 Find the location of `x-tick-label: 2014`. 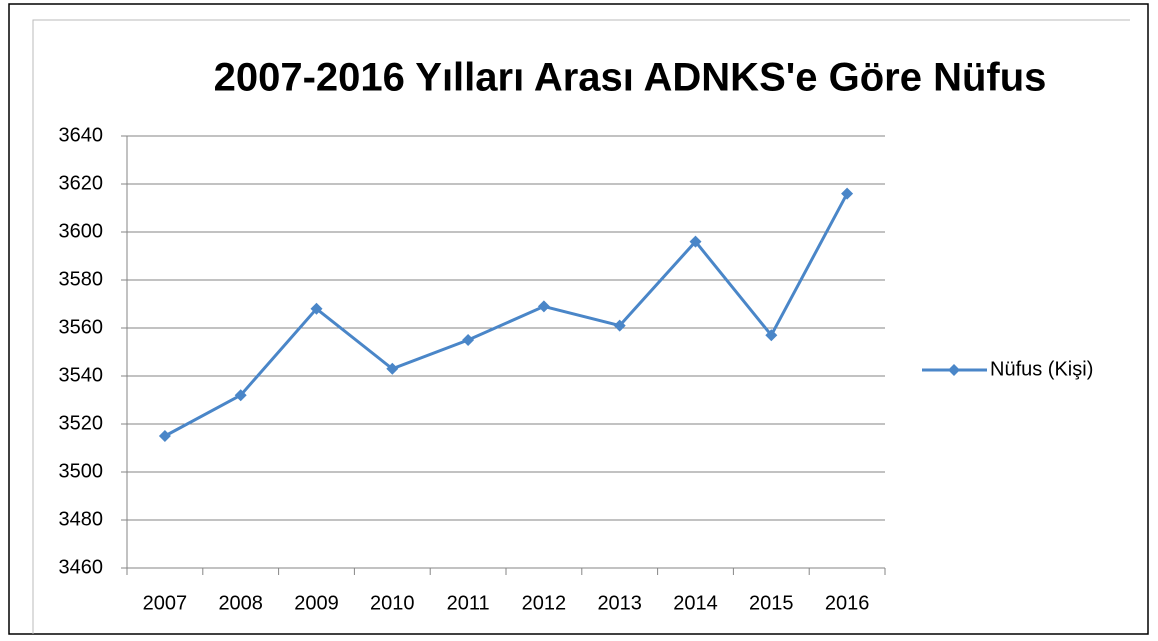

x-tick-label: 2014 is located at coordinates (695, 603).